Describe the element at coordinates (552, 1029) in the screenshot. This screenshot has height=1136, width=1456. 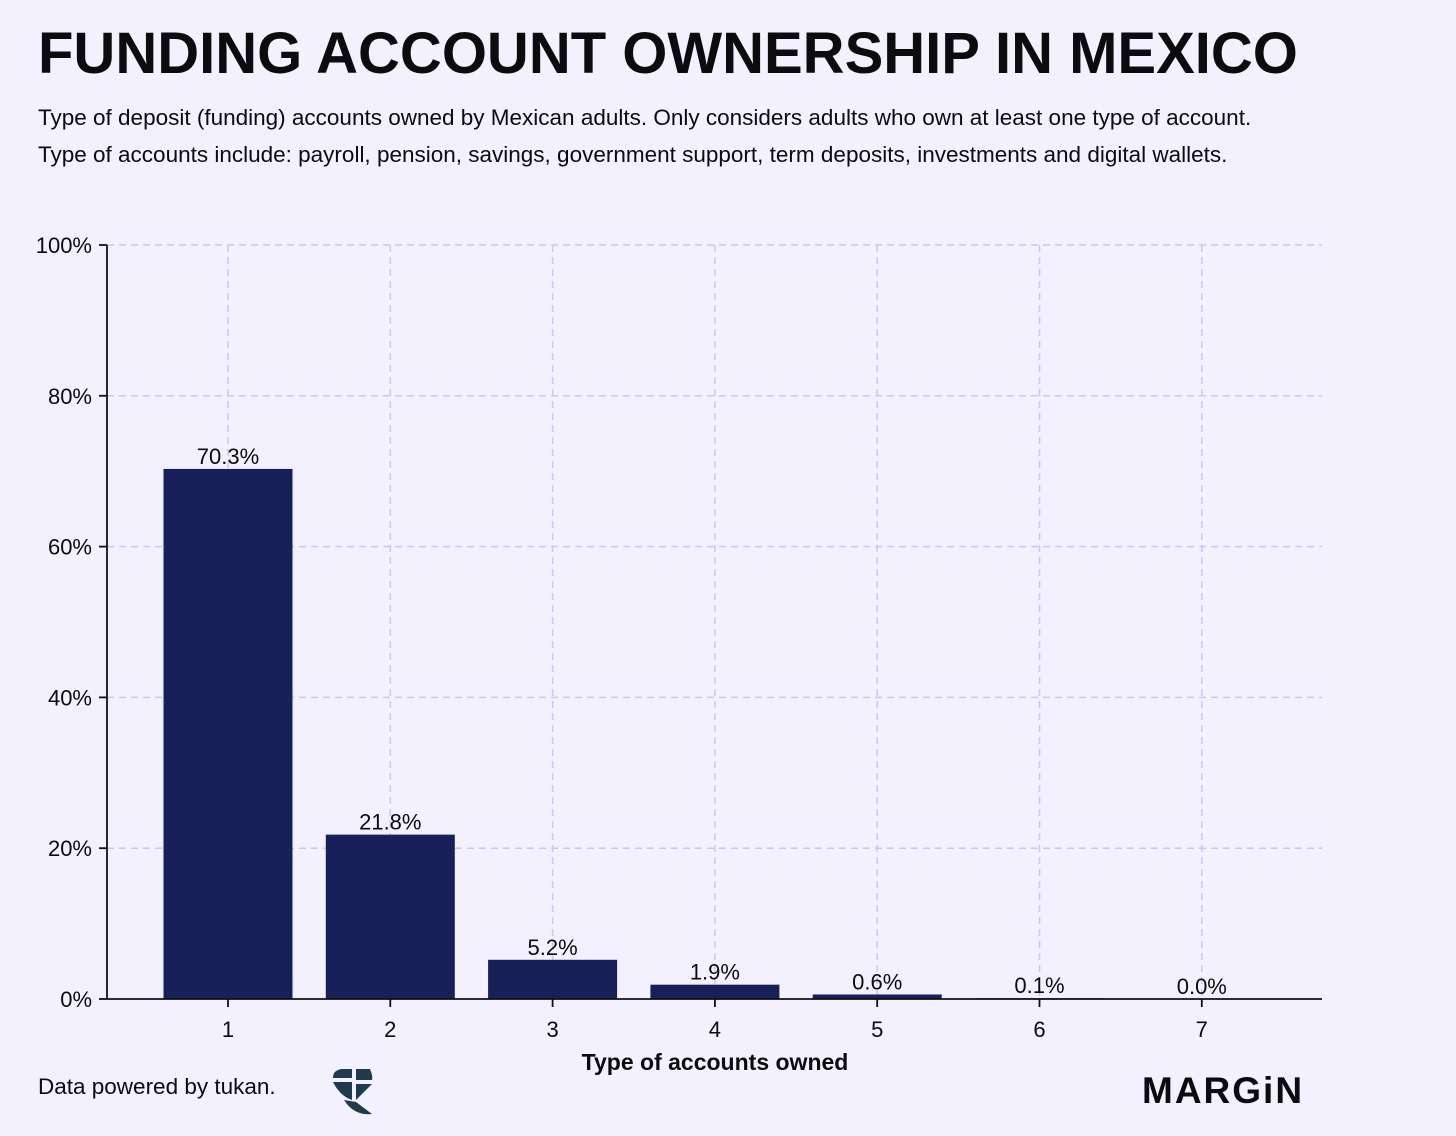
I see `x-tick-label-3: 3` at that location.